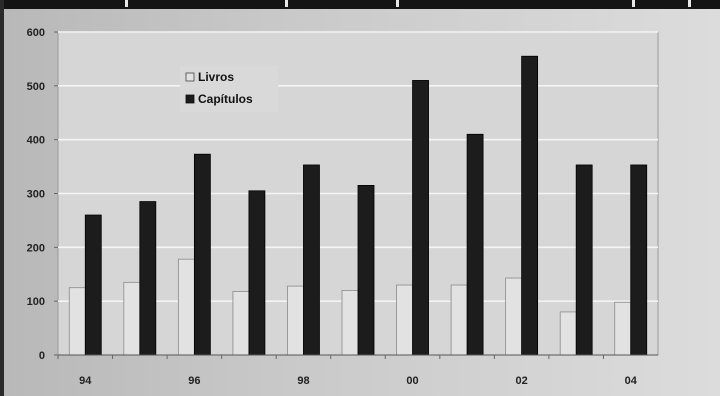 The image size is (720, 396). Describe the element at coordinates (36, 87) in the screenshot. I see `y-tick-label: 500` at that location.